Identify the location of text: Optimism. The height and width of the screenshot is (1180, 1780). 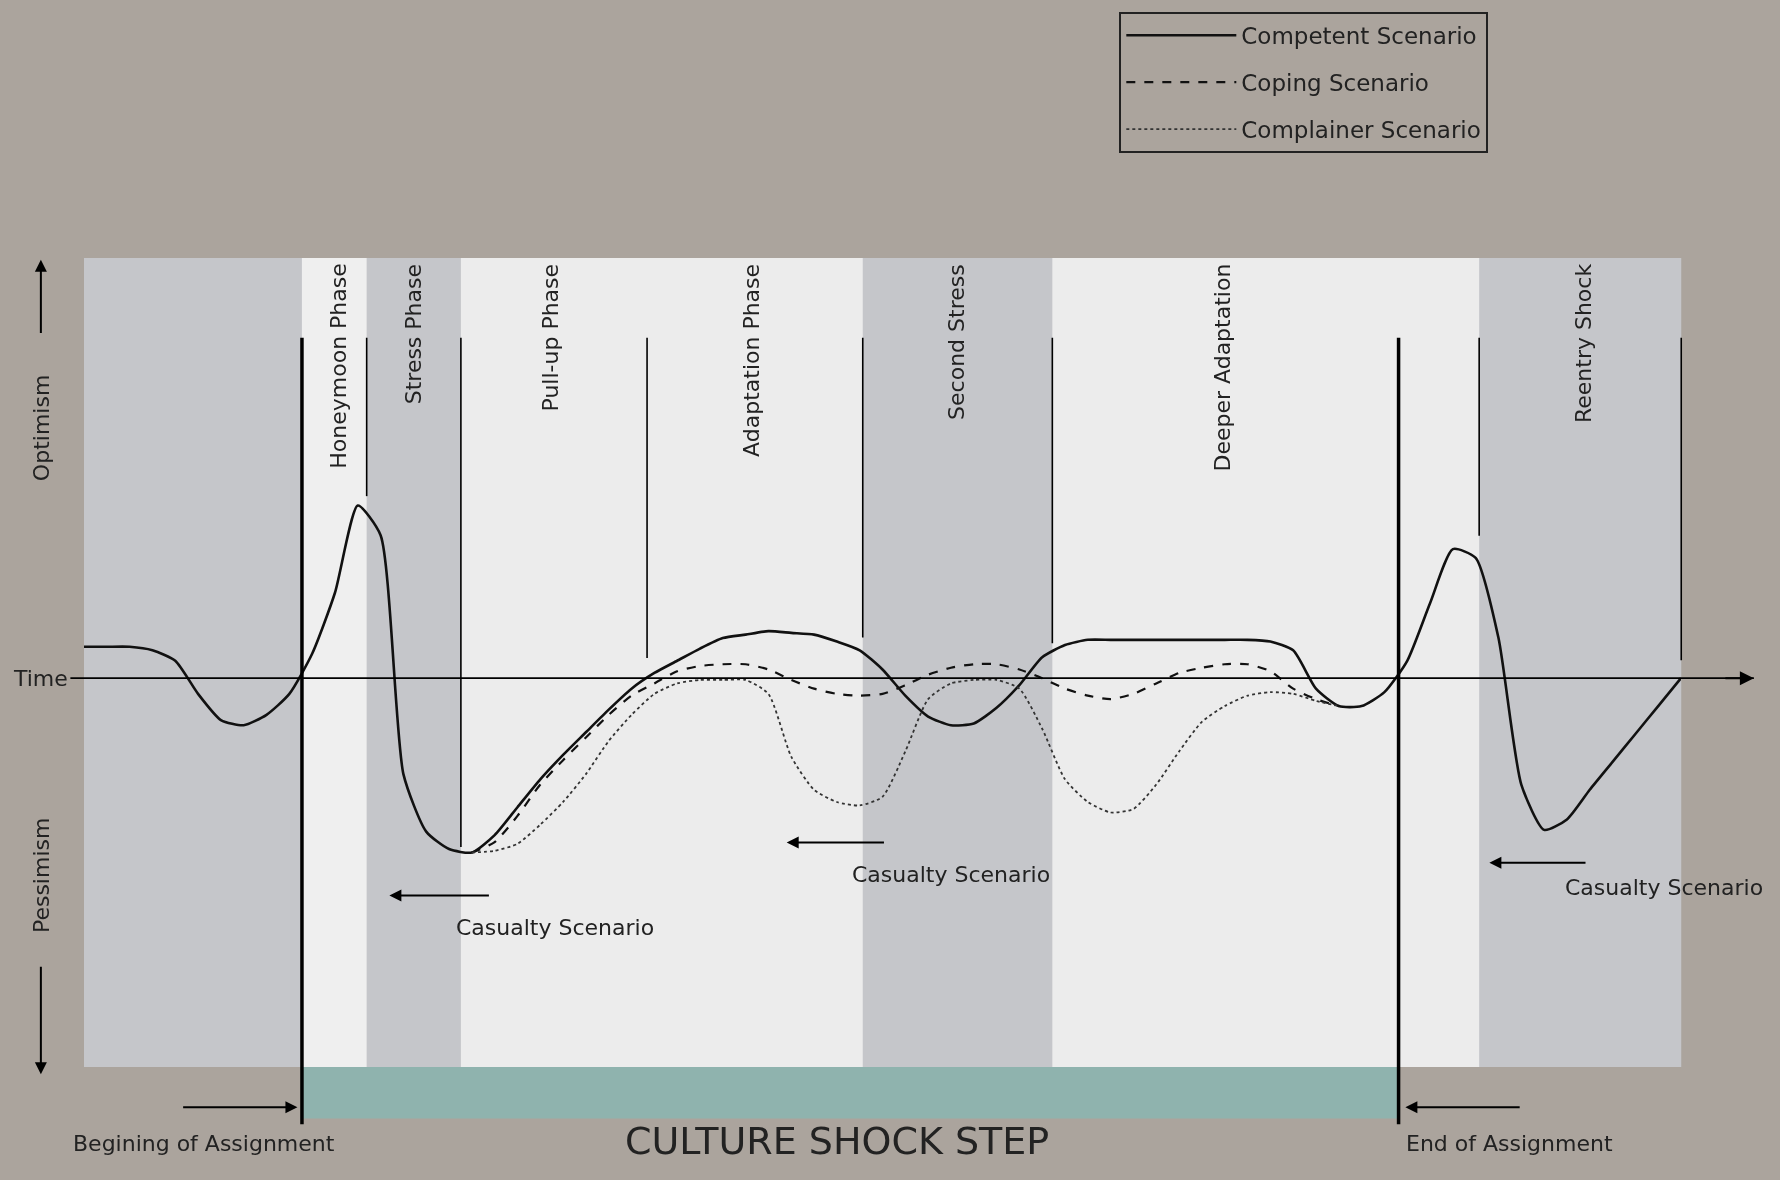
(41, 428).